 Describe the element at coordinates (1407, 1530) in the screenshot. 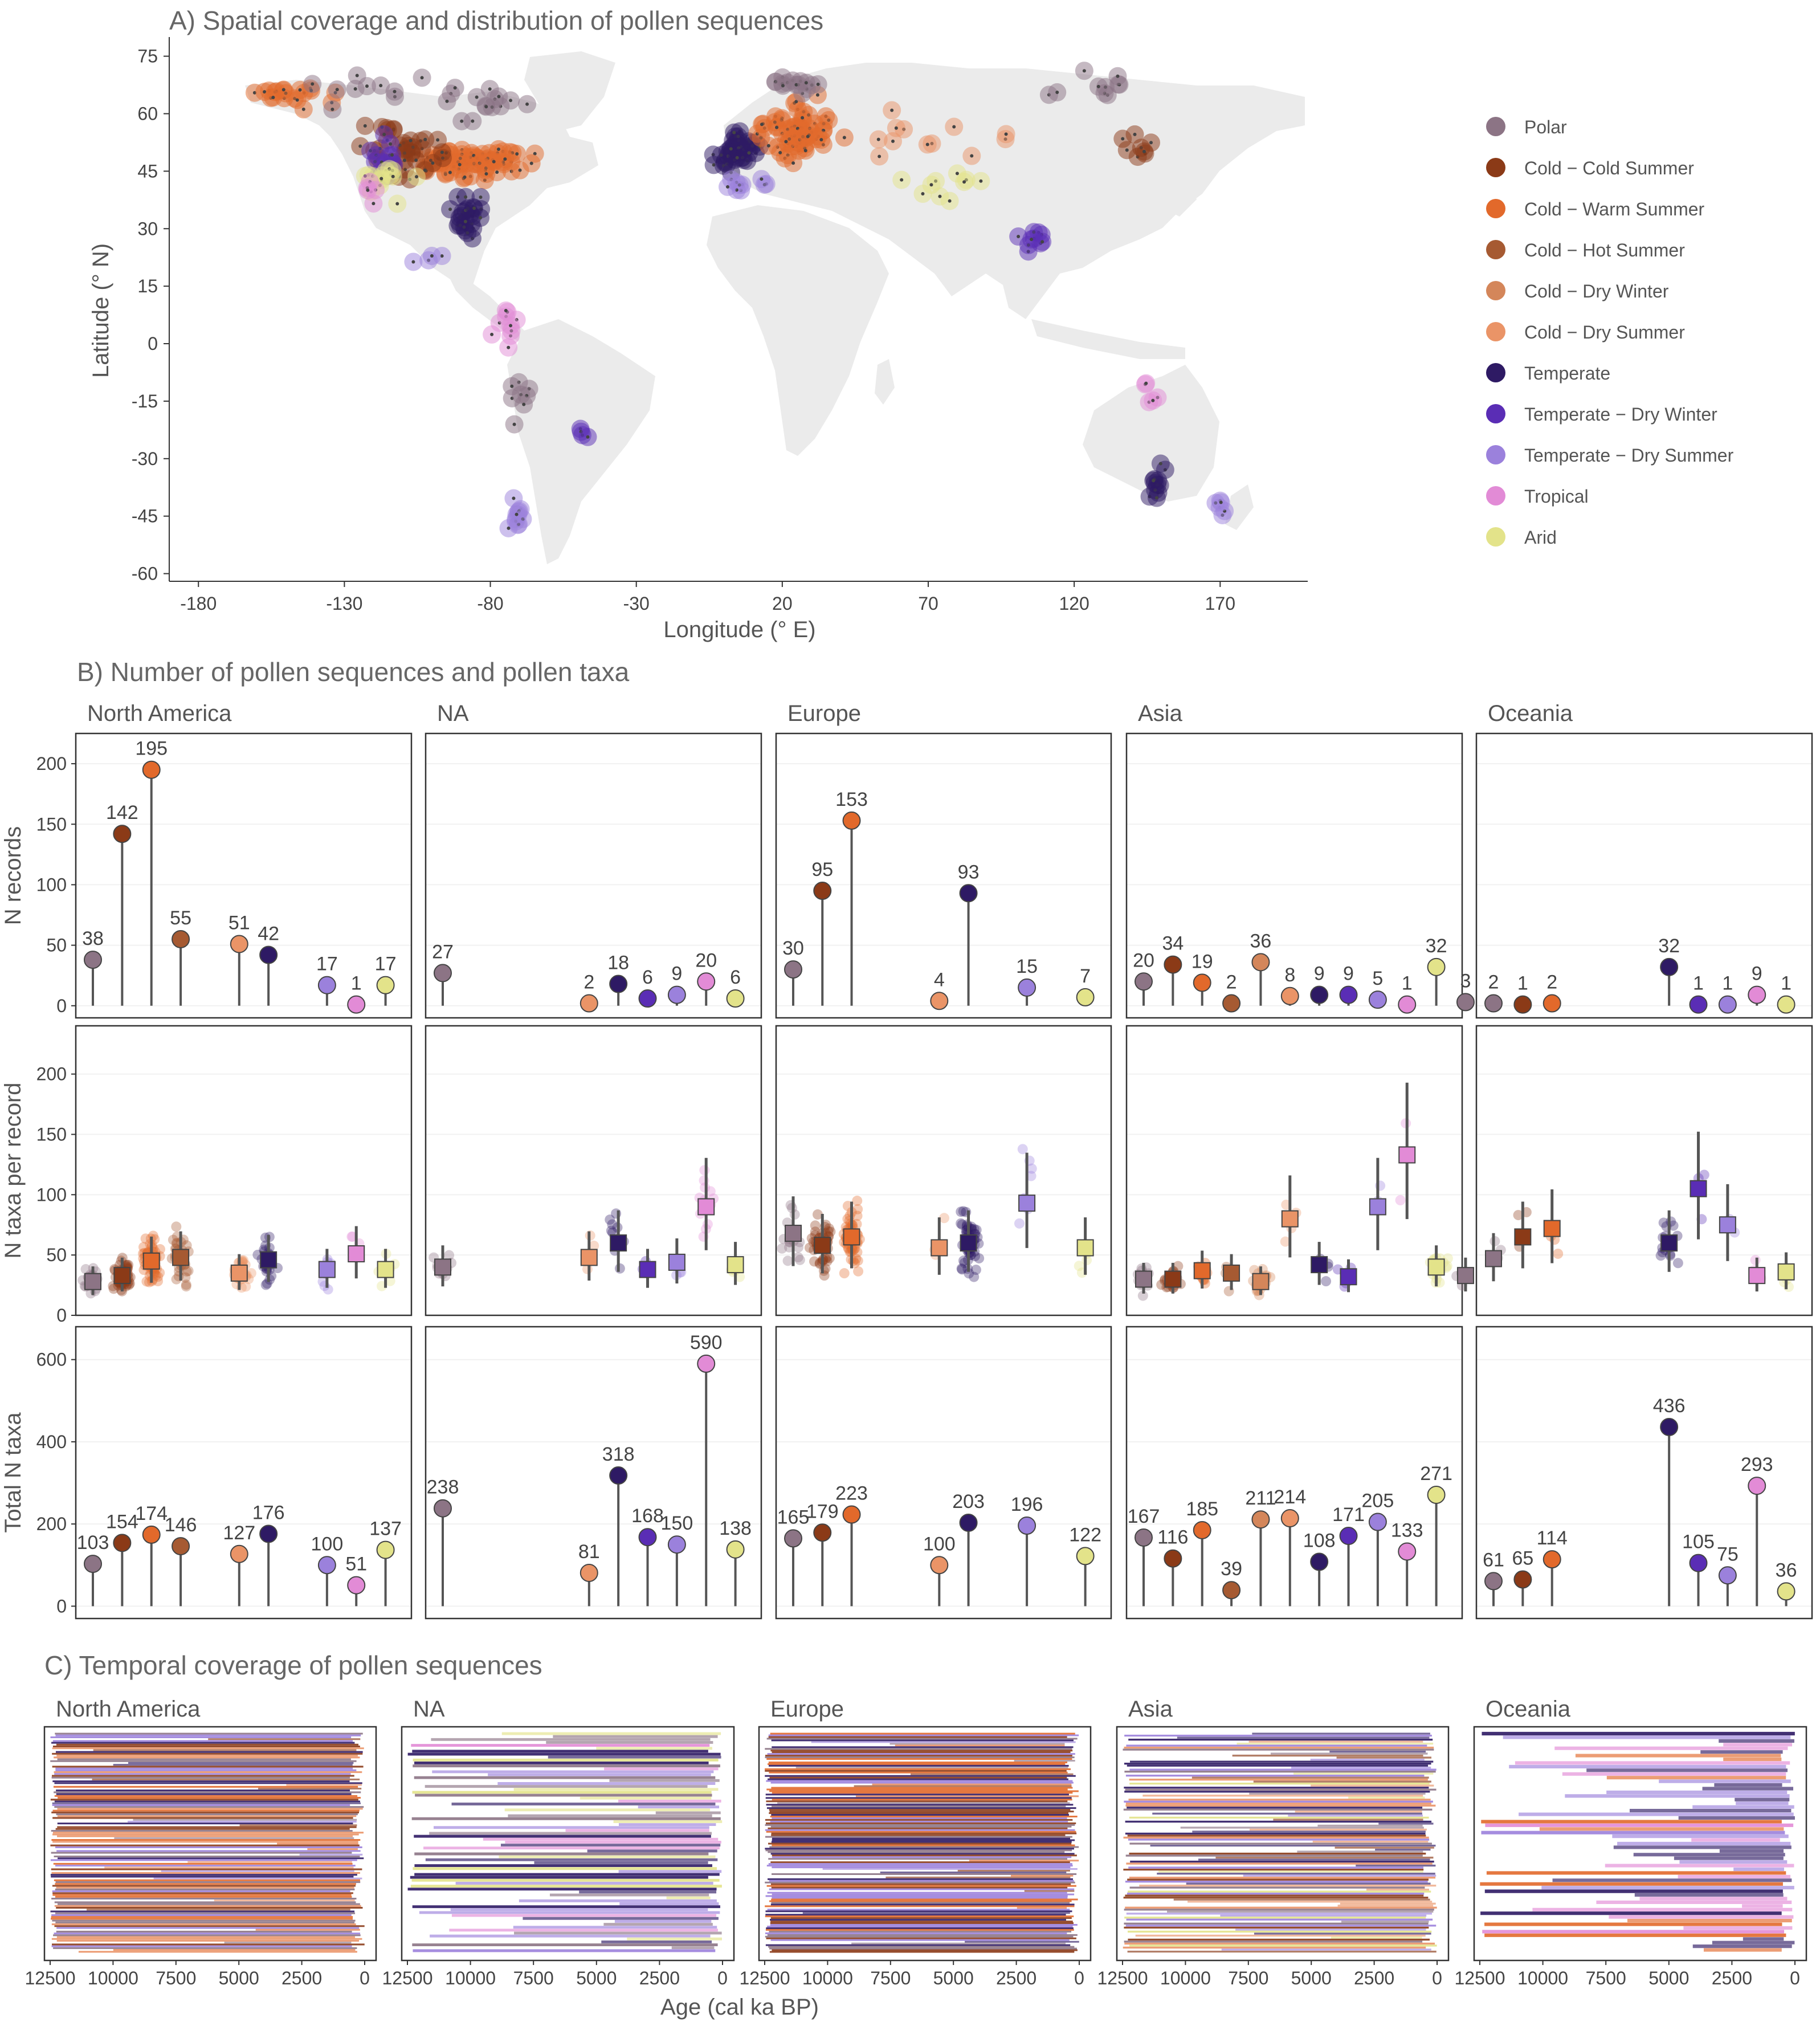

I see `data-label: 133` at that location.